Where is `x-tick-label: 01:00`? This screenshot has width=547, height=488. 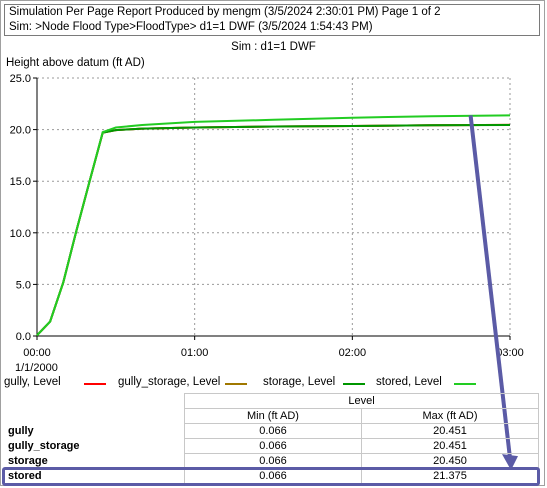
x-tick-label: 01:00 is located at coordinates (195, 353).